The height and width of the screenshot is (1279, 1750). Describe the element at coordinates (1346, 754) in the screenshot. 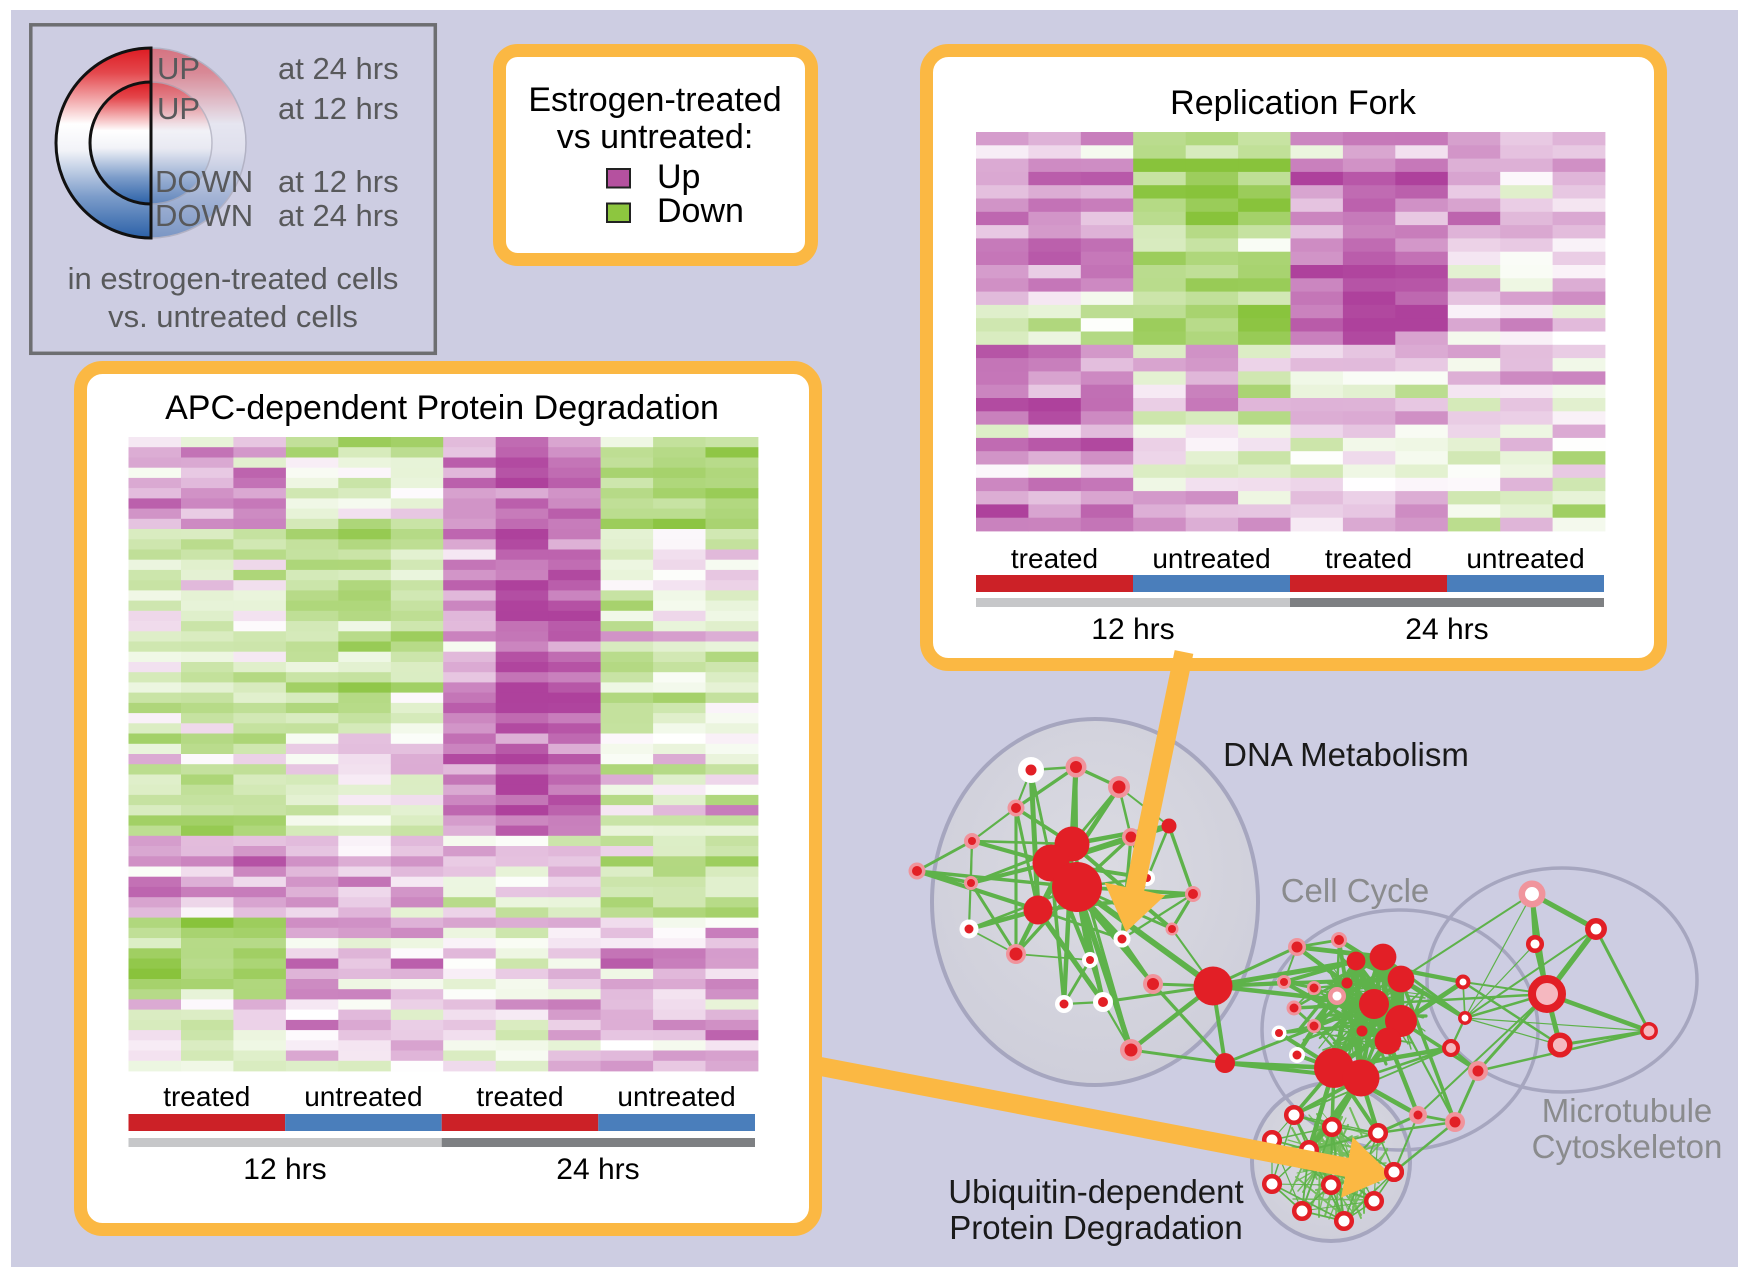

I see `svg-text: DNA Metabolism` at that location.